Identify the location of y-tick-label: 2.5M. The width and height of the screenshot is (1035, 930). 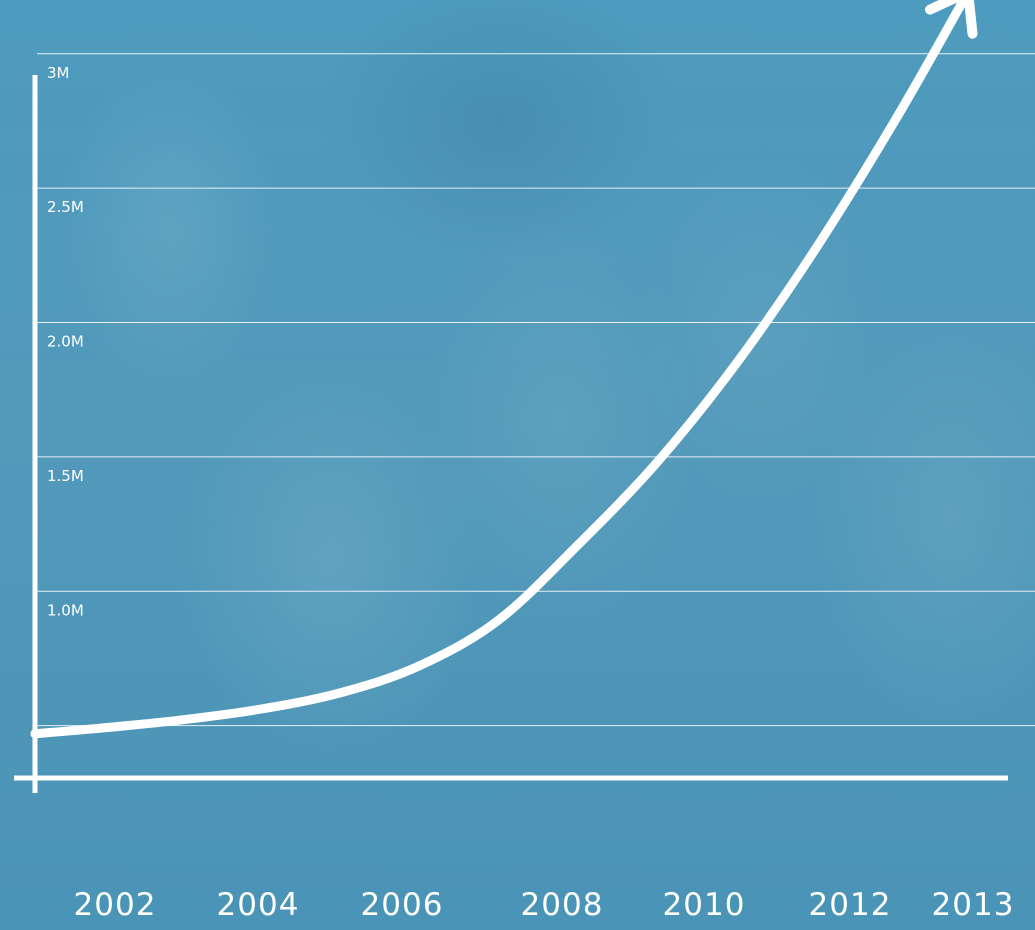
(65, 207).